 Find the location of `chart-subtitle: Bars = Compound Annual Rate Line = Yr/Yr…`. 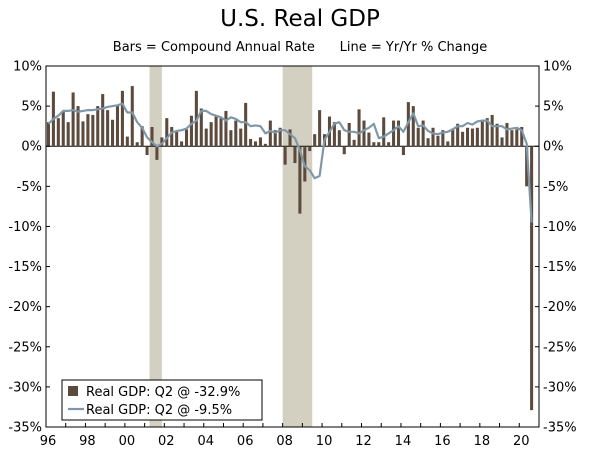

chart-subtitle: Bars = Compound Annual Rate Line = Yr/Yr… is located at coordinates (300, 47).